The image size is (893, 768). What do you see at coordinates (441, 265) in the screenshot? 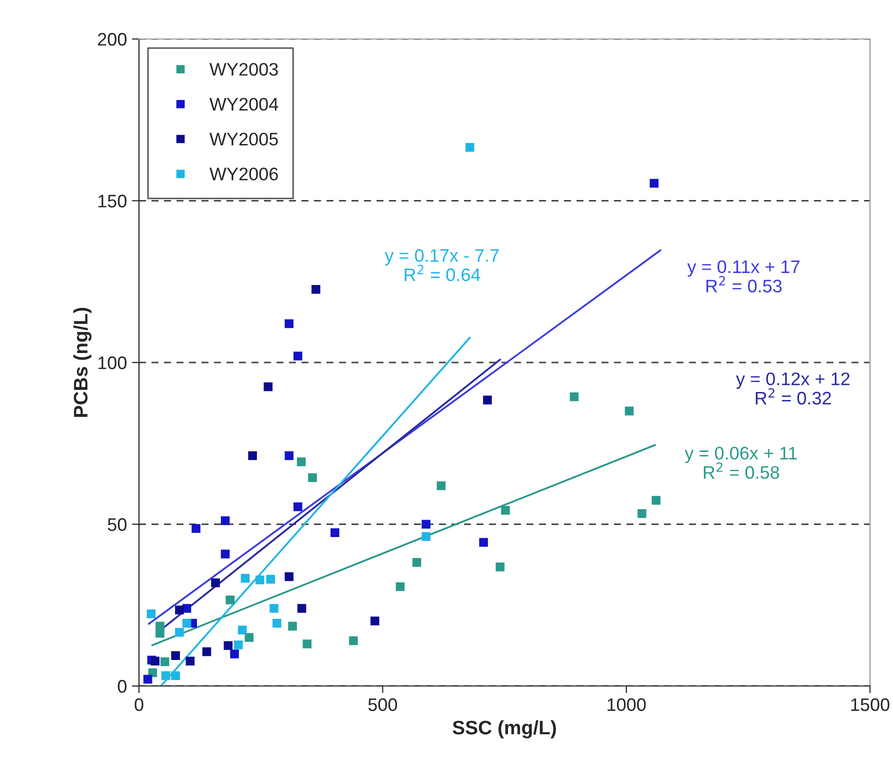
I see `text: y = 0.17x - 7.7 R$^{2}$ = 0.64` at bounding box center [441, 265].